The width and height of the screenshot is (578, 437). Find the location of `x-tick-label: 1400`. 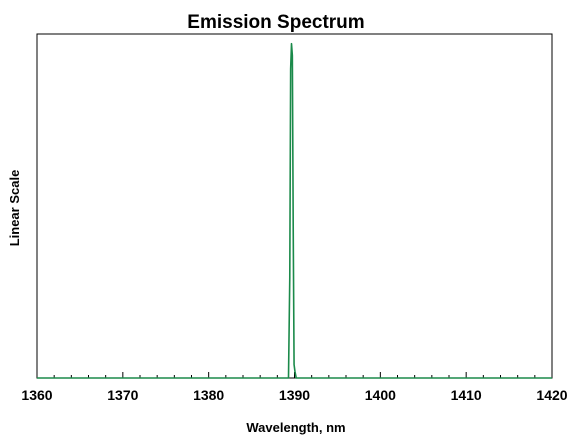

x-tick-label: 1400 is located at coordinates (380, 395).